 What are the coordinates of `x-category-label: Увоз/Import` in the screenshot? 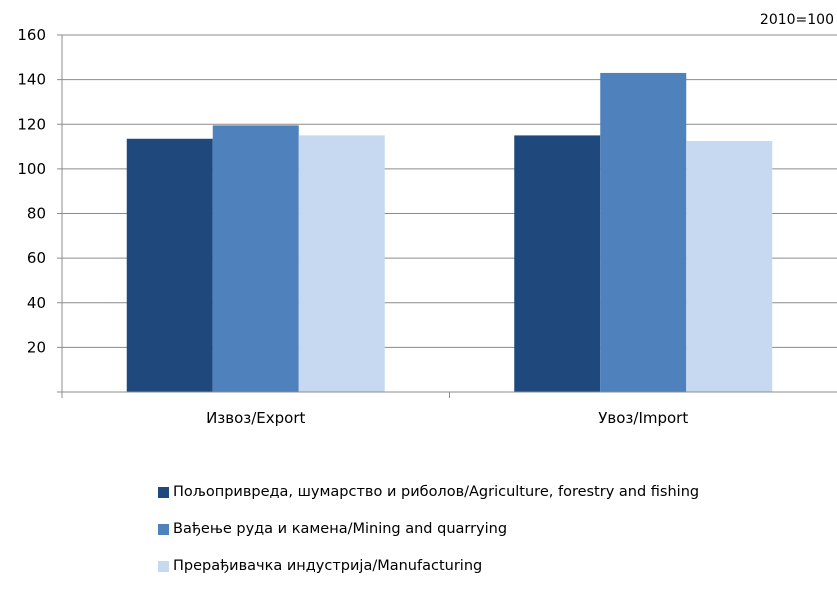 It's located at (643, 418).